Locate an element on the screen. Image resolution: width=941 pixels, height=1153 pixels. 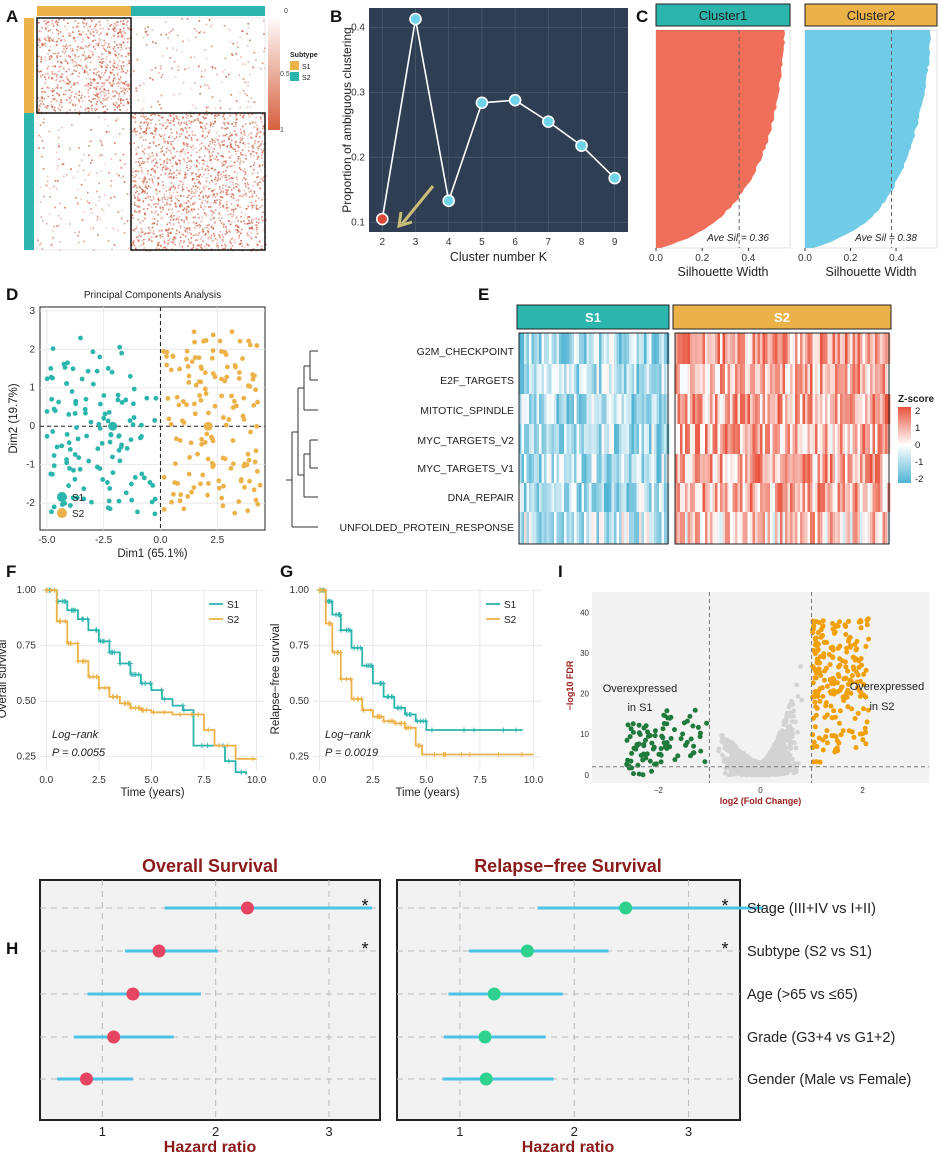
scale-tick: 0.5 is located at coordinates (285, 74).